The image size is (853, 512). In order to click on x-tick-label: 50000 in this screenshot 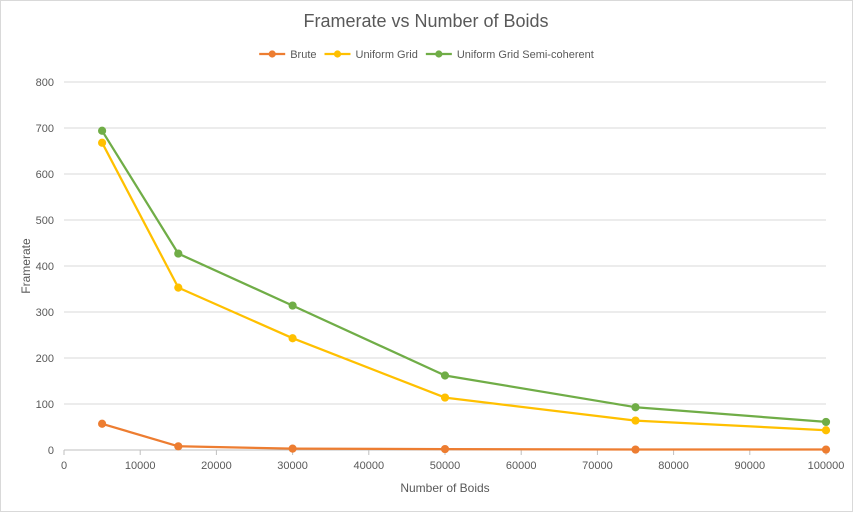, I will do `click(445, 466)`.